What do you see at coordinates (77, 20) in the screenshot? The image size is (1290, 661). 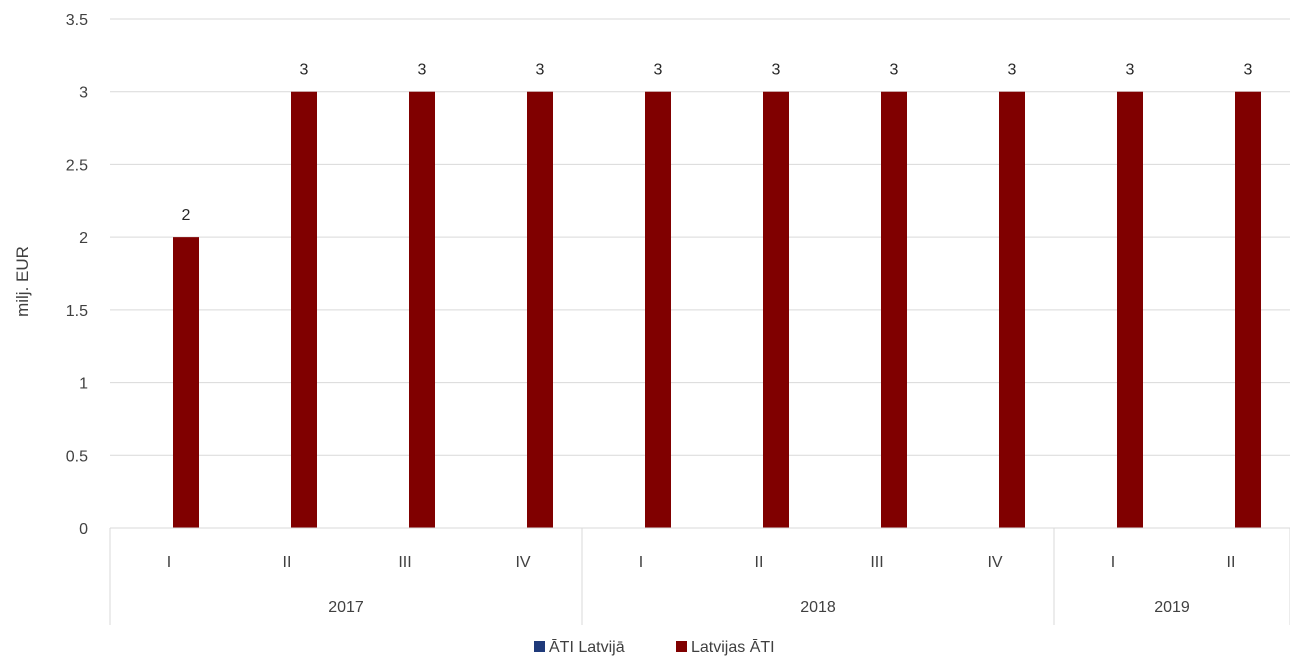 I see `y-tick-label: 3.5` at bounding box center [77, 20].